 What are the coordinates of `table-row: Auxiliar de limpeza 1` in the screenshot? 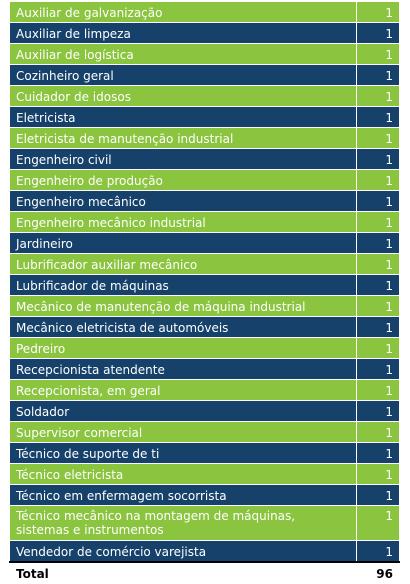 It's located at (204, 33).